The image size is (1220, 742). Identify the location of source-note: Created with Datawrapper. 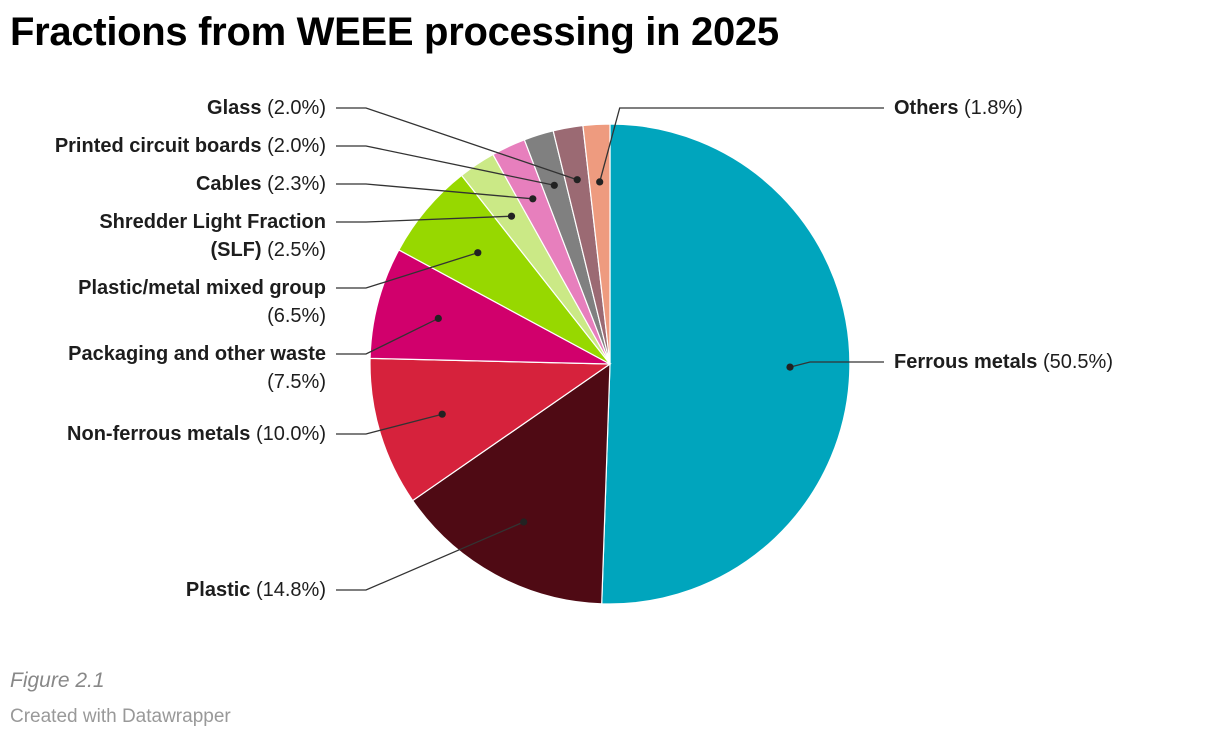
(120, 716).